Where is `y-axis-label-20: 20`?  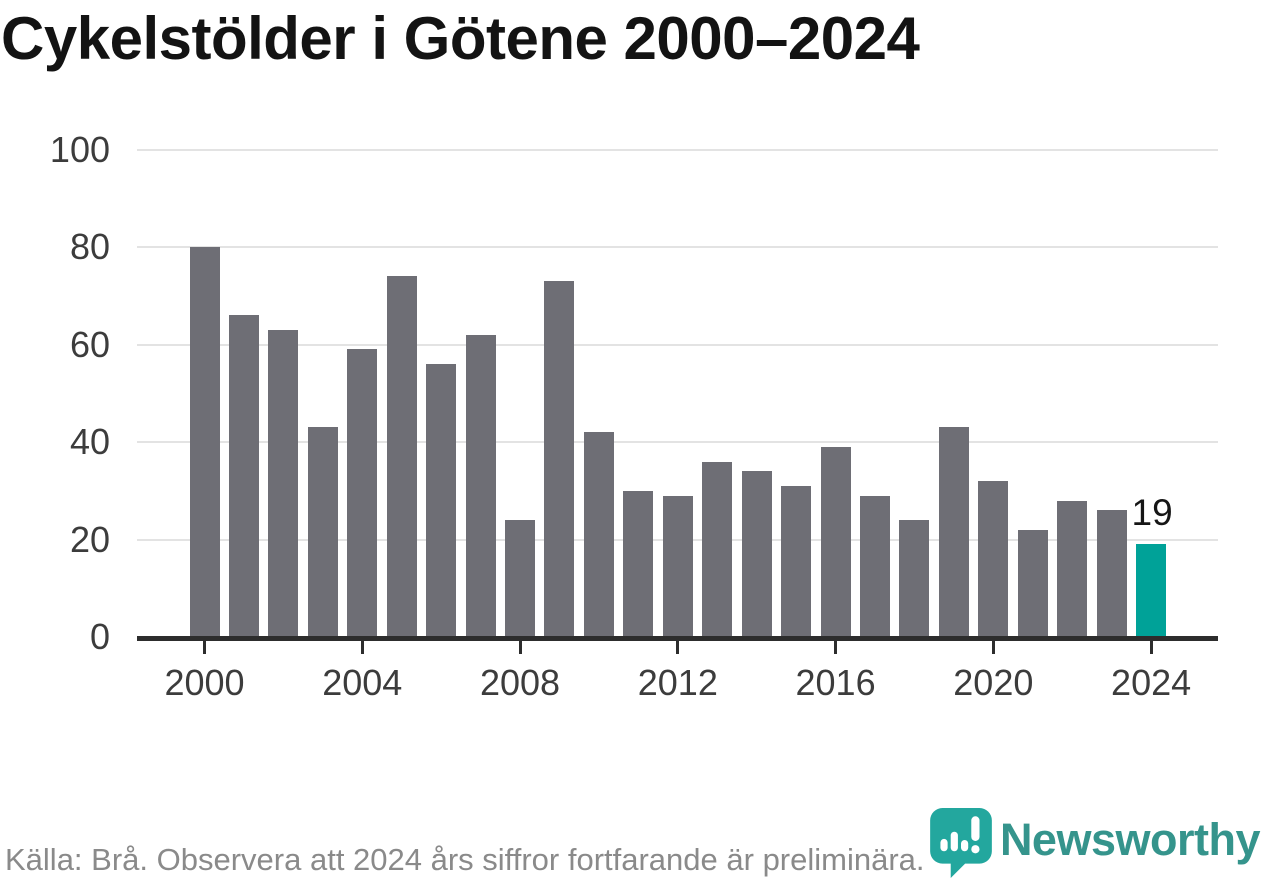
y-axis-label-20: 20 is located at coordinates (89, 539).